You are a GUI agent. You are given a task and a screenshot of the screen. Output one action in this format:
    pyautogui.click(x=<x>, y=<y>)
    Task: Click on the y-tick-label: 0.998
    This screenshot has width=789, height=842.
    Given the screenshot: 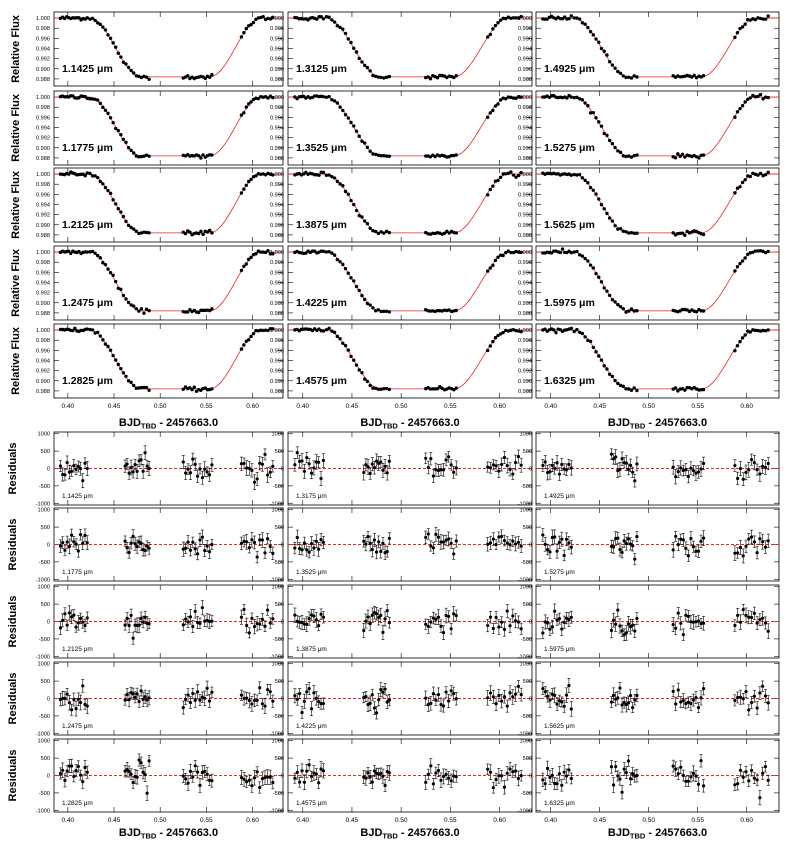 What is the action you would take?
    pyautogui.click(x=43, y=263)
    